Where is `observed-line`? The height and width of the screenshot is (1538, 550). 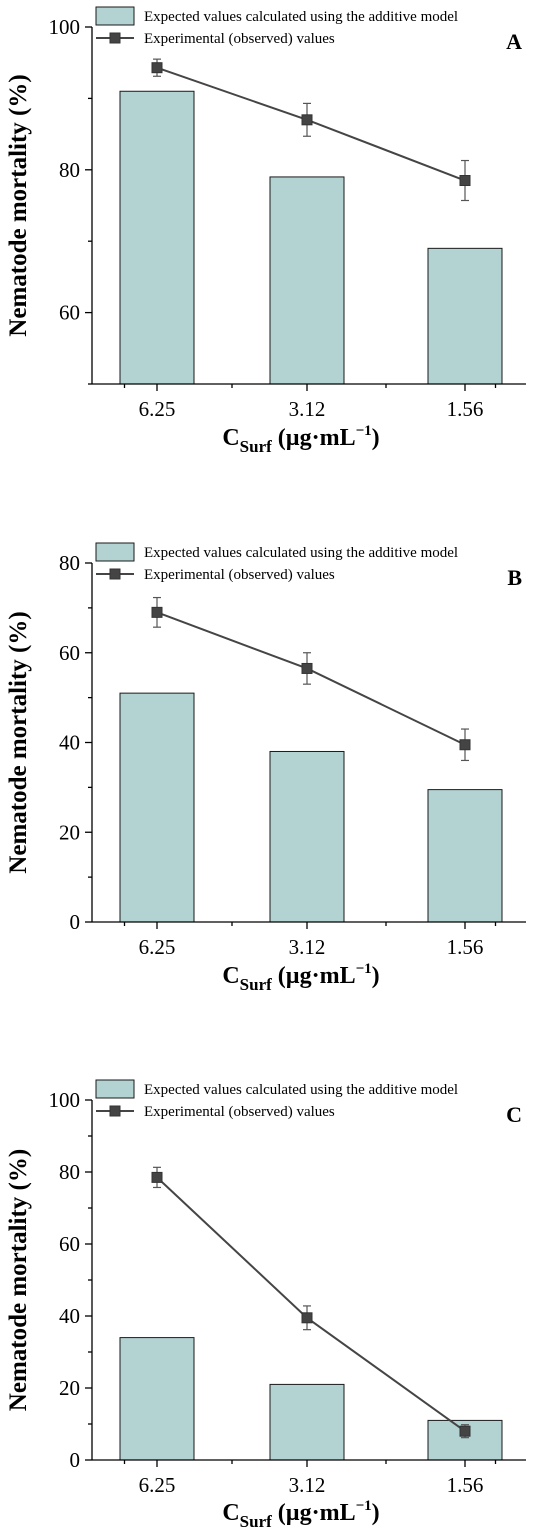 observed-line is located at coordinates (311, 678).